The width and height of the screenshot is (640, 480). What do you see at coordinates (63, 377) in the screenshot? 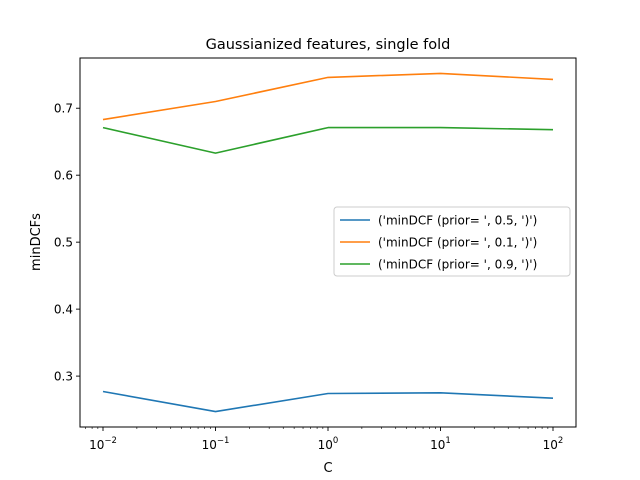
I see `y-tick-label: 0.3` at bounding box center [63, 377].